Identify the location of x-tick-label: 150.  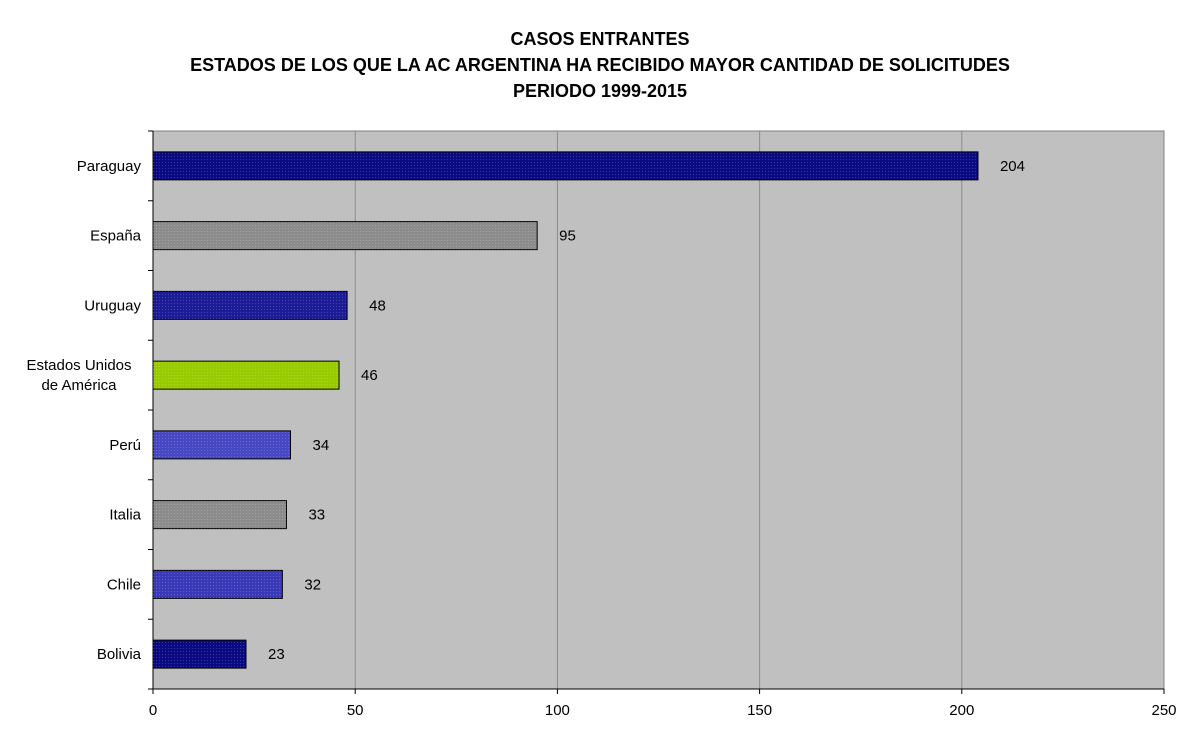
(759, 710).